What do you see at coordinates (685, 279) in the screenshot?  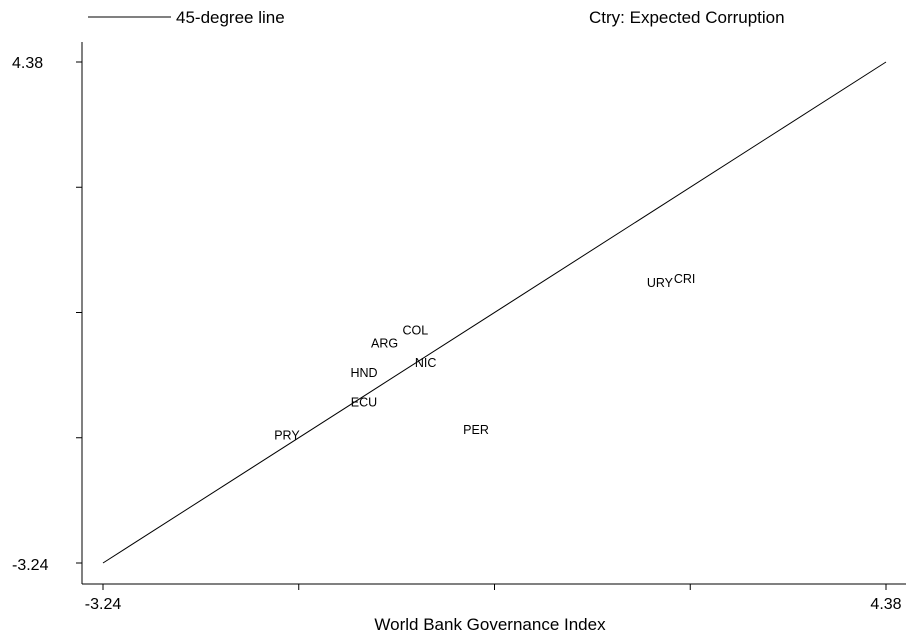 I see `point-label-cri: CRI` at bounding box center [685, 279].